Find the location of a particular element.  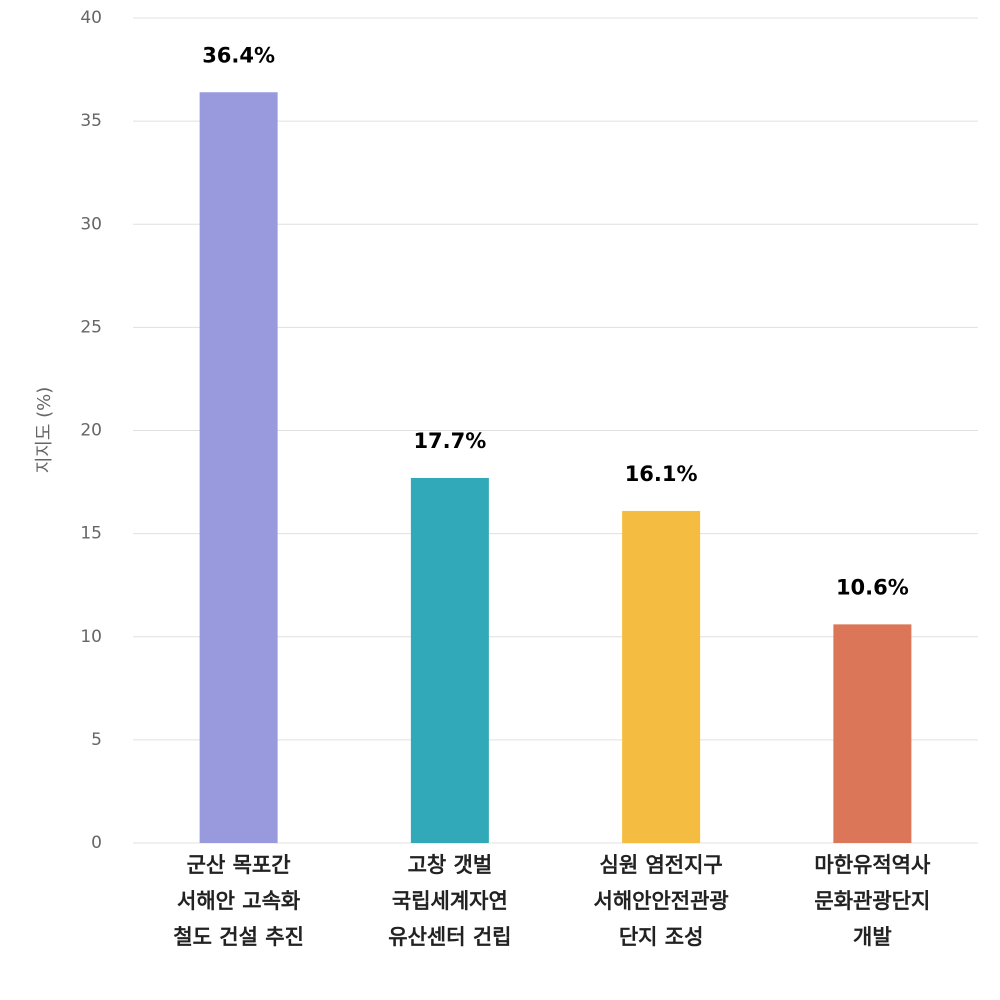

y-tick-label: 40 is located at coordinates (91, 18).